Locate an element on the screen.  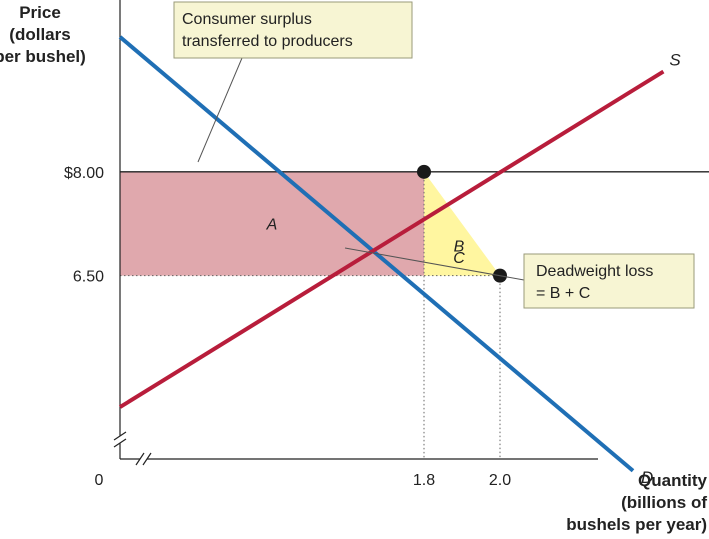
surplus-callout-line-1: transferred to producers is located at coordinates (267, 41).